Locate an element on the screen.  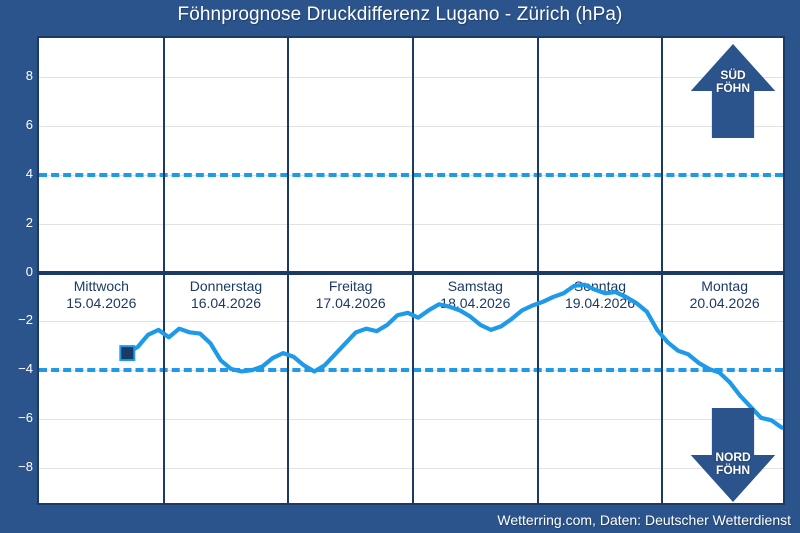
day-name: Samstag is located at coordinates (475, 285).